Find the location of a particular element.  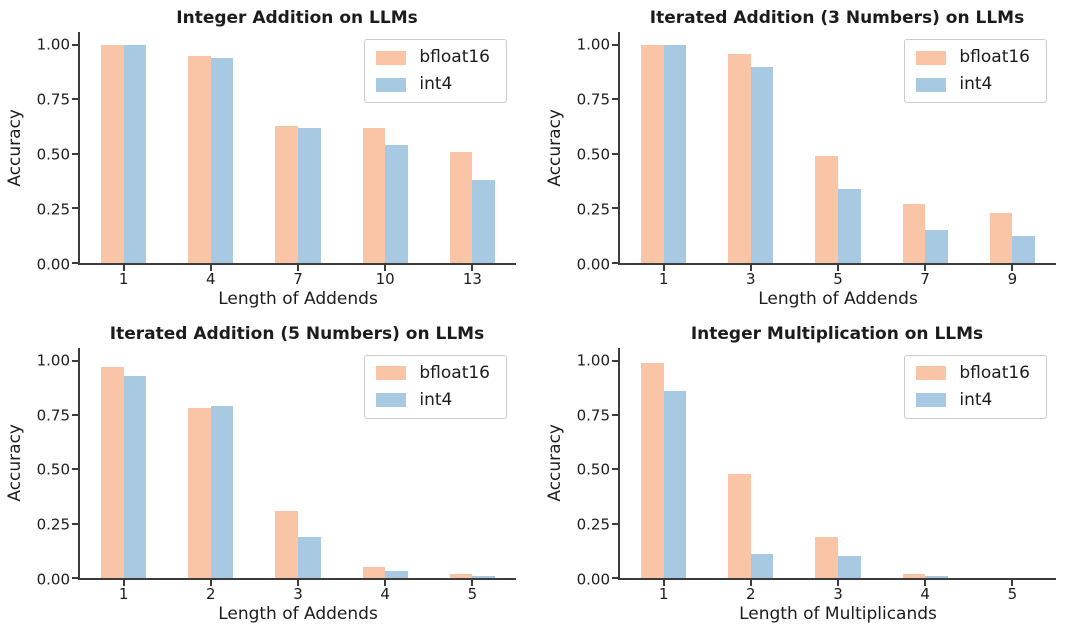

bar-int4-x2 is located at coordinates (762, 566).